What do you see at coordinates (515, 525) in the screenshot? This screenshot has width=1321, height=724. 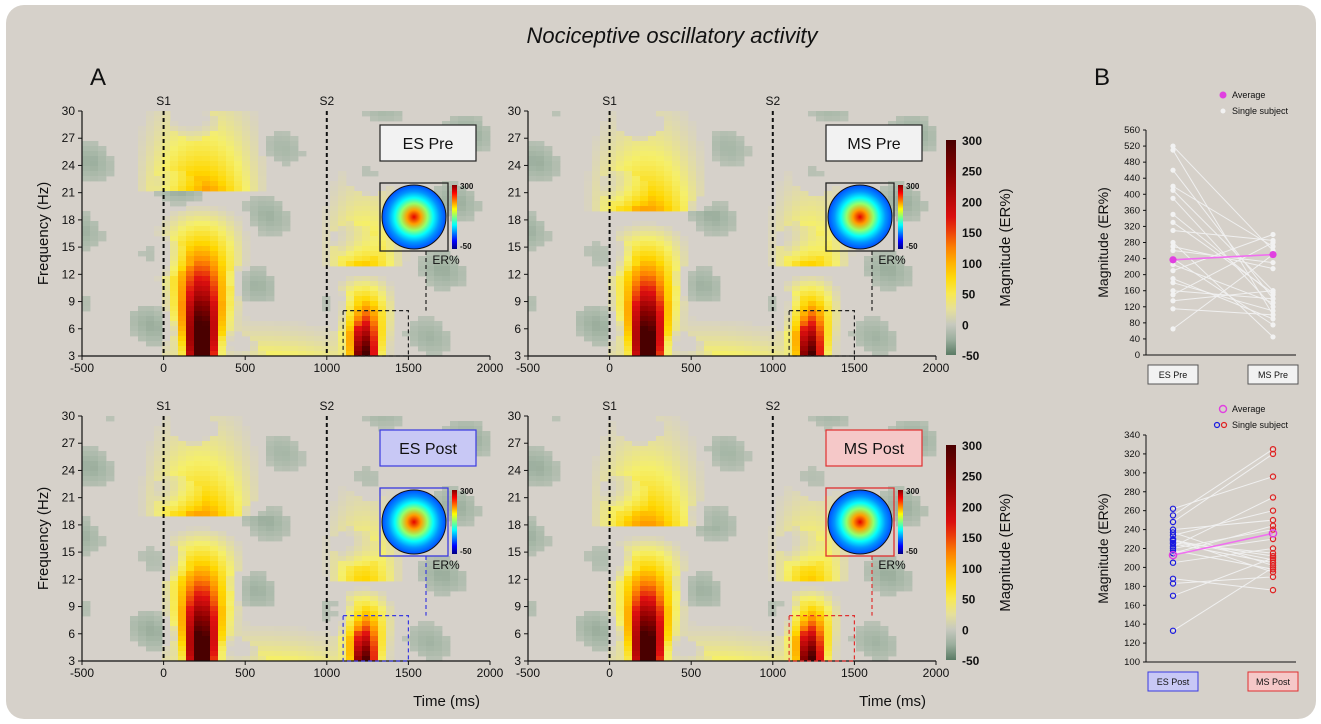 I see `y-tick-label: 18` at bounding box center [515, 525].